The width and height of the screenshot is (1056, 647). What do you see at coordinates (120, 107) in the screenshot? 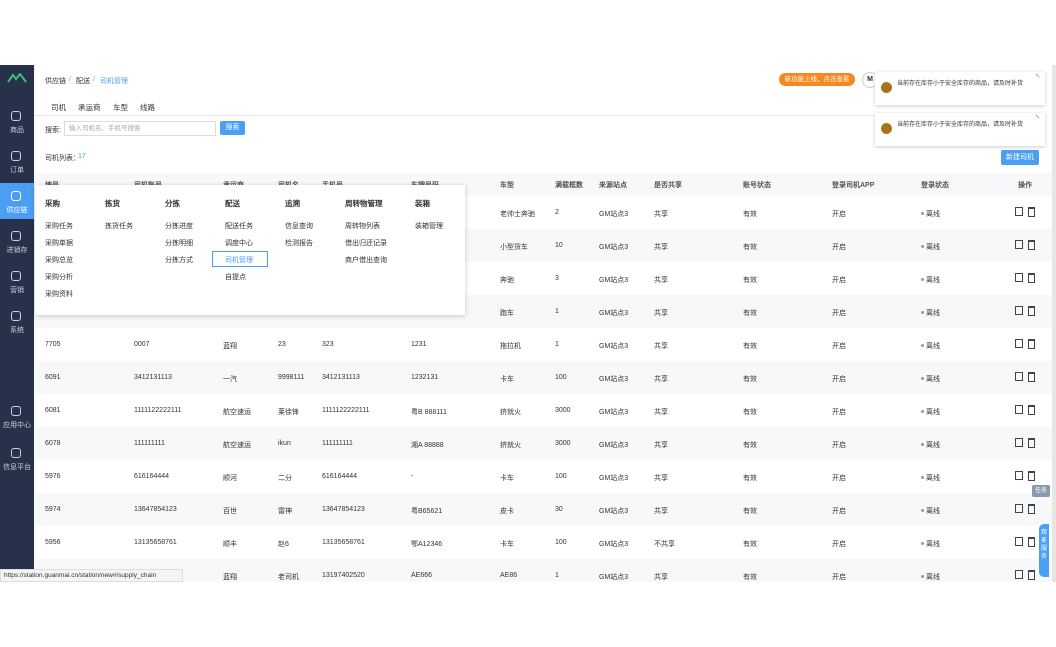
I see `tab: 车型` at bounding box center [120, 107].